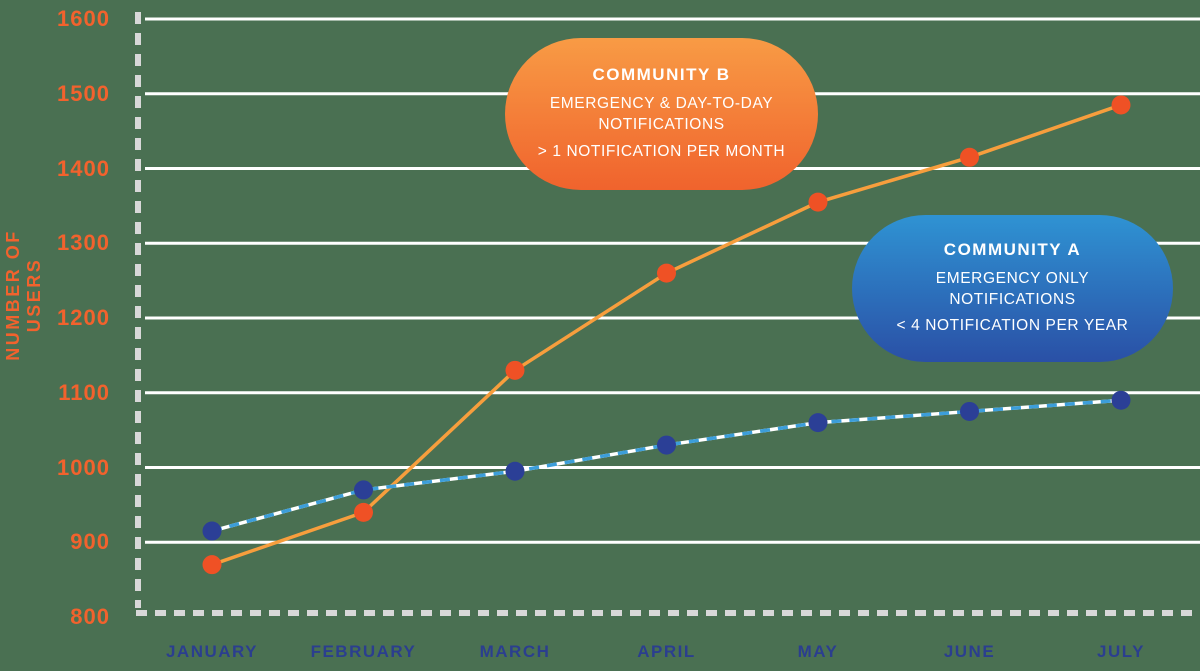 This screenshot has width=1200, height=671. I want to click on x-tick-label: JUNE, so click(969, 651).